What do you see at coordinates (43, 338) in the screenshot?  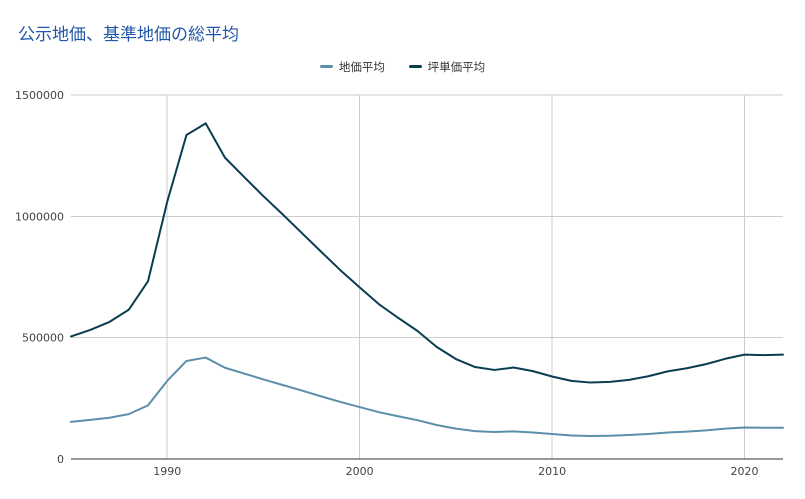 I see `y-tick-label-500000: 500000` at bounding box center [43, 338].